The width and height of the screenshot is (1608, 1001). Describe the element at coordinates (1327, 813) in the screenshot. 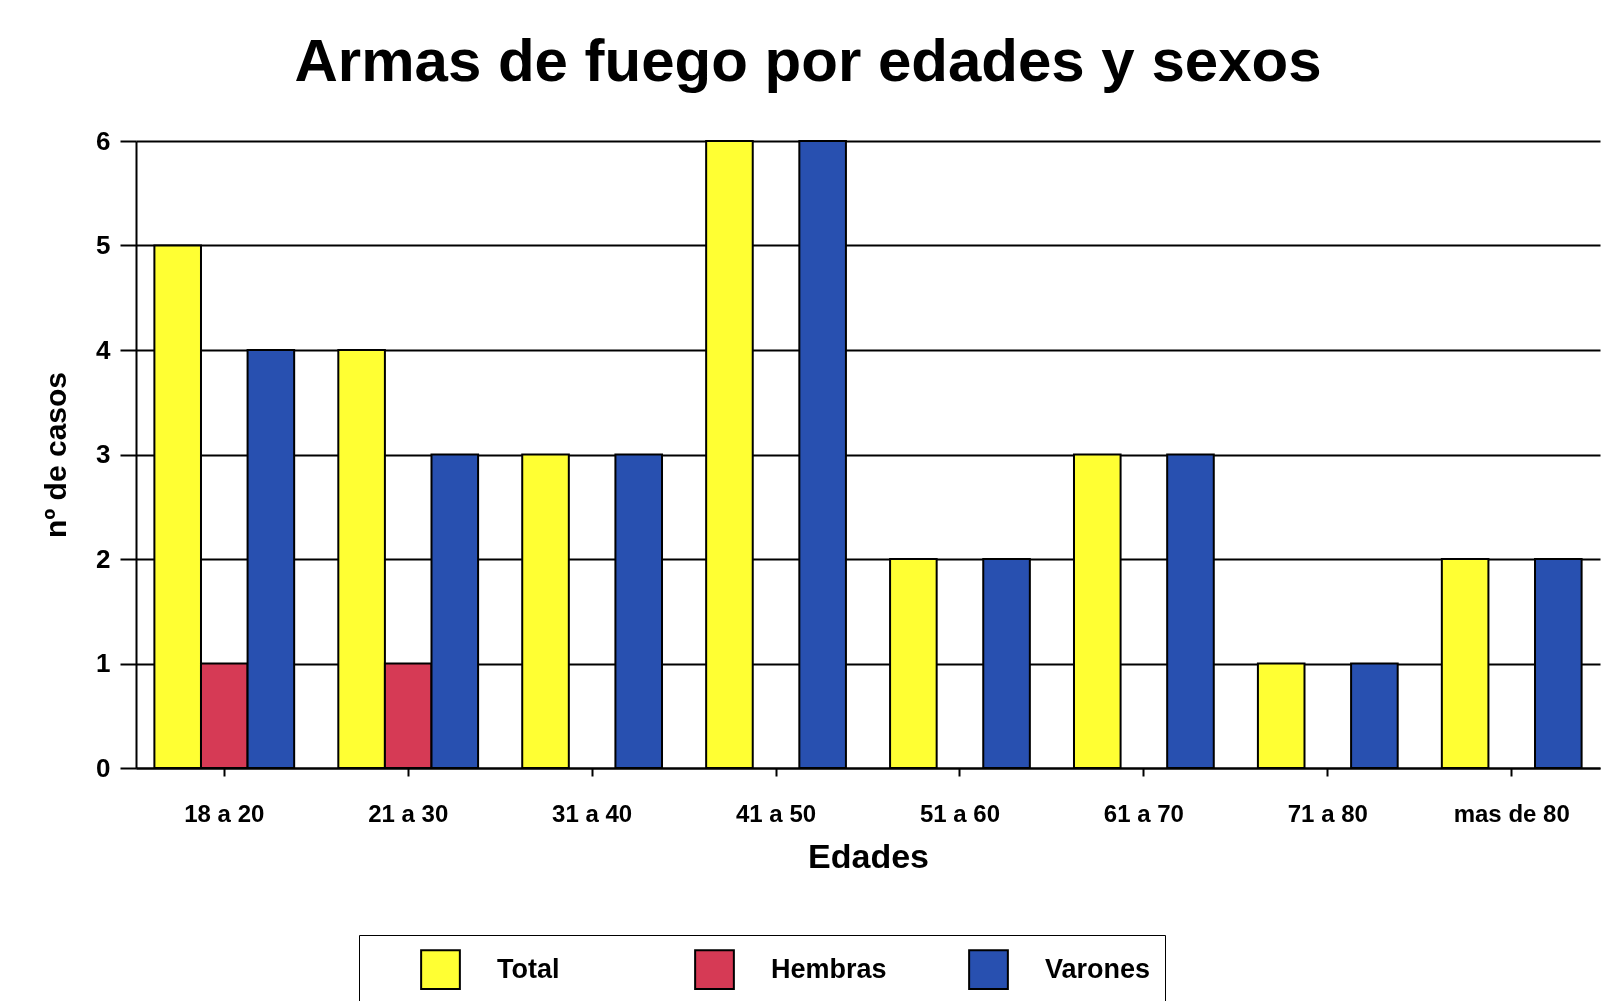

I see `x-tick-label: 71 a 80` at that location.